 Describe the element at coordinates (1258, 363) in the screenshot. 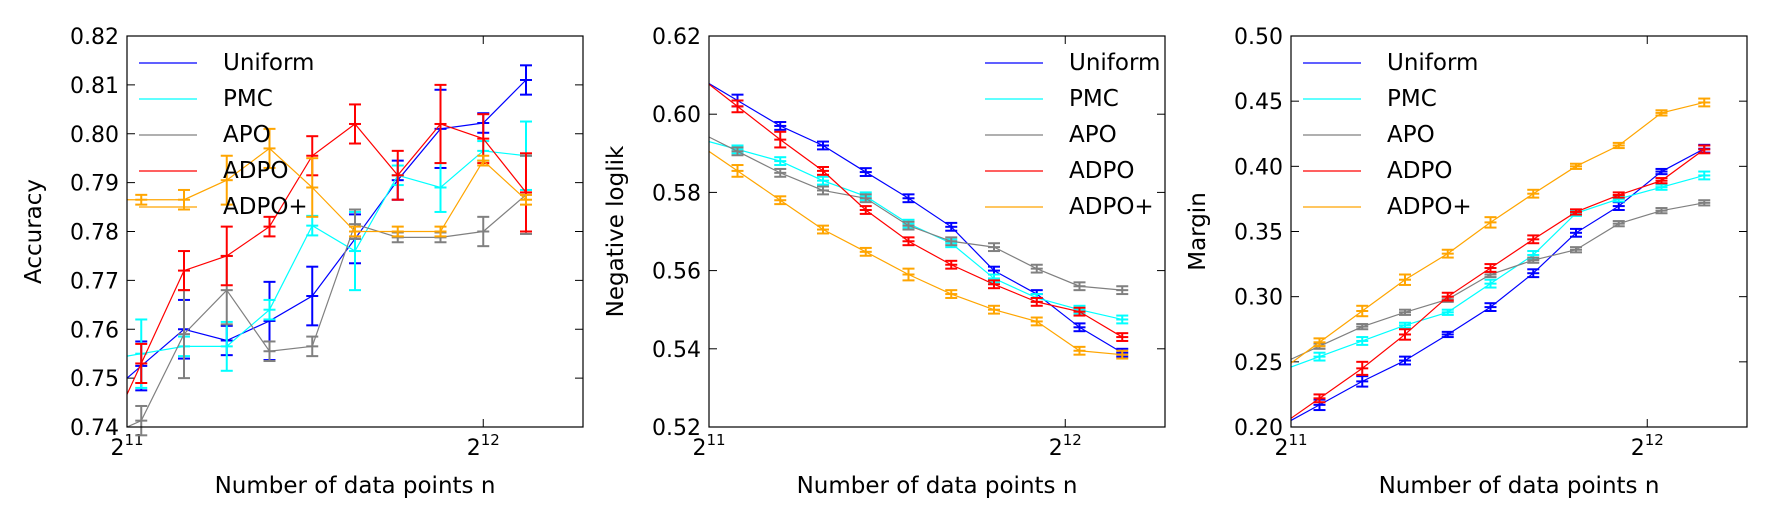

I see `y-tick-label: 0.25` at that location.